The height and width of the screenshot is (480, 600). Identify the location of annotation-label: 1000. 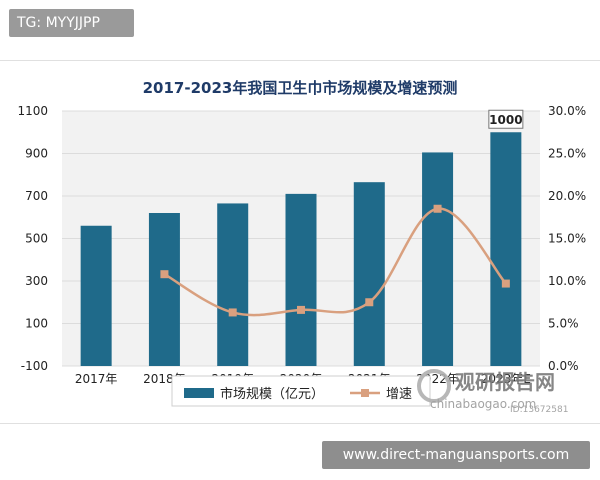
(505, 120).